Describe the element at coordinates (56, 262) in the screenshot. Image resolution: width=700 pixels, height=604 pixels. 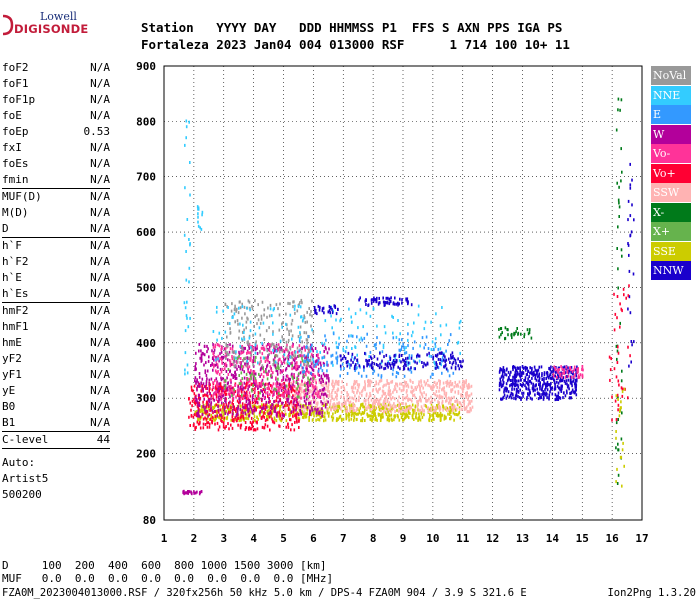
I see `param-row: h`F2 N/A` at that location.